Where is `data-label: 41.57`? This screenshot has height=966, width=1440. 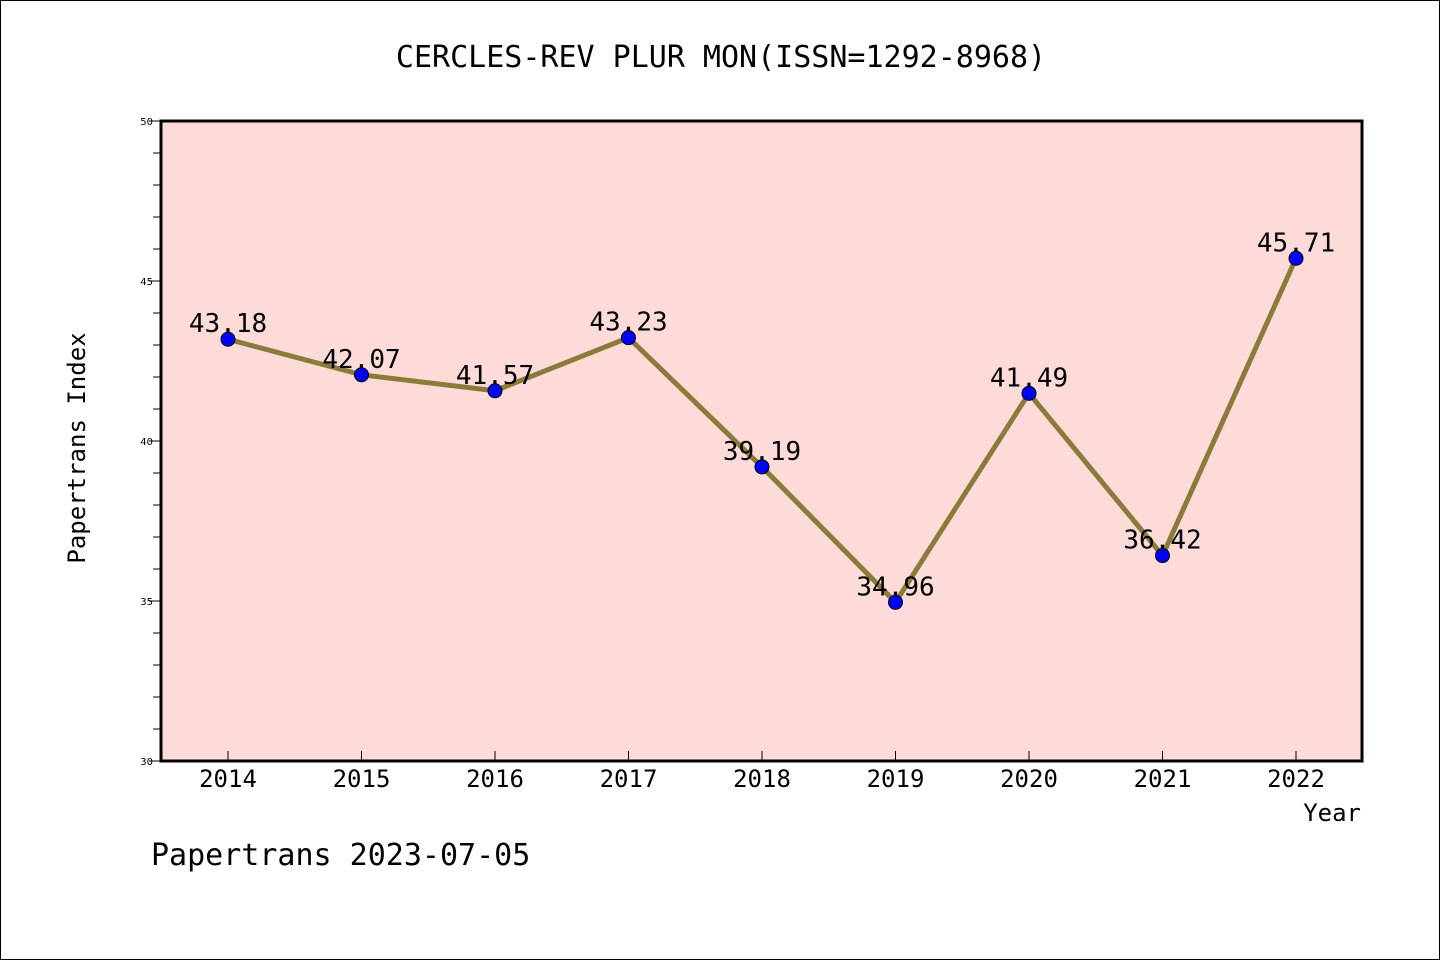 data-label: 41.57 is located at coordinates (495, 376).